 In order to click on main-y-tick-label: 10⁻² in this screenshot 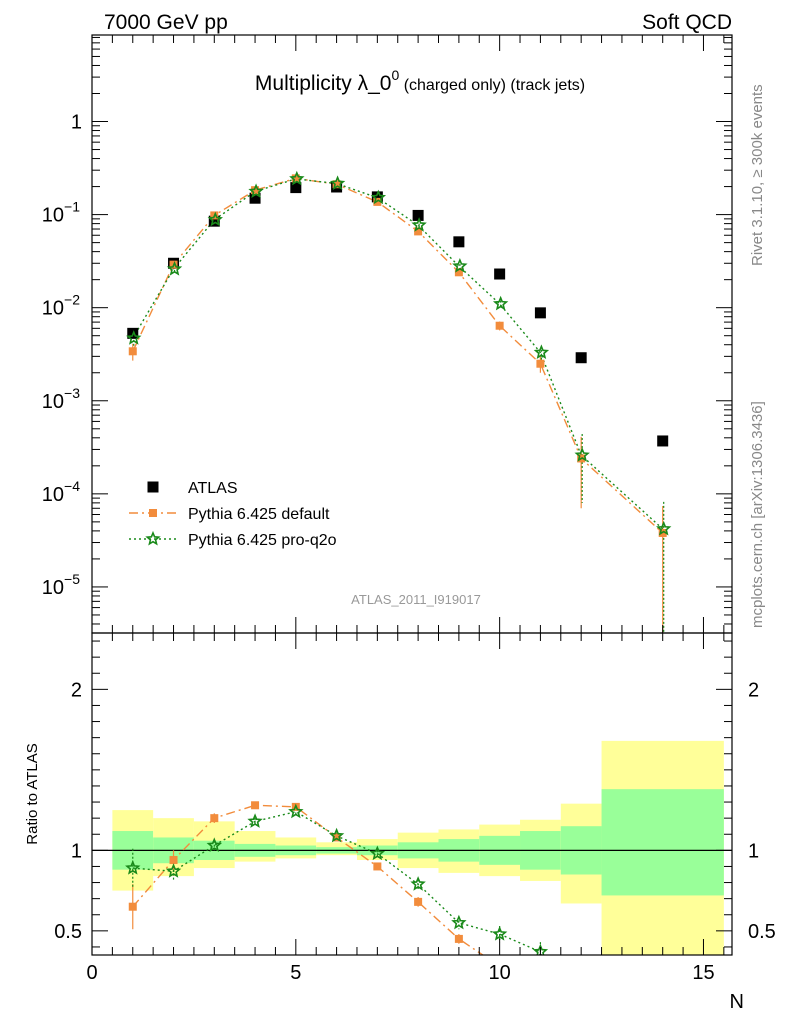, I will do `click(61, 306)`.